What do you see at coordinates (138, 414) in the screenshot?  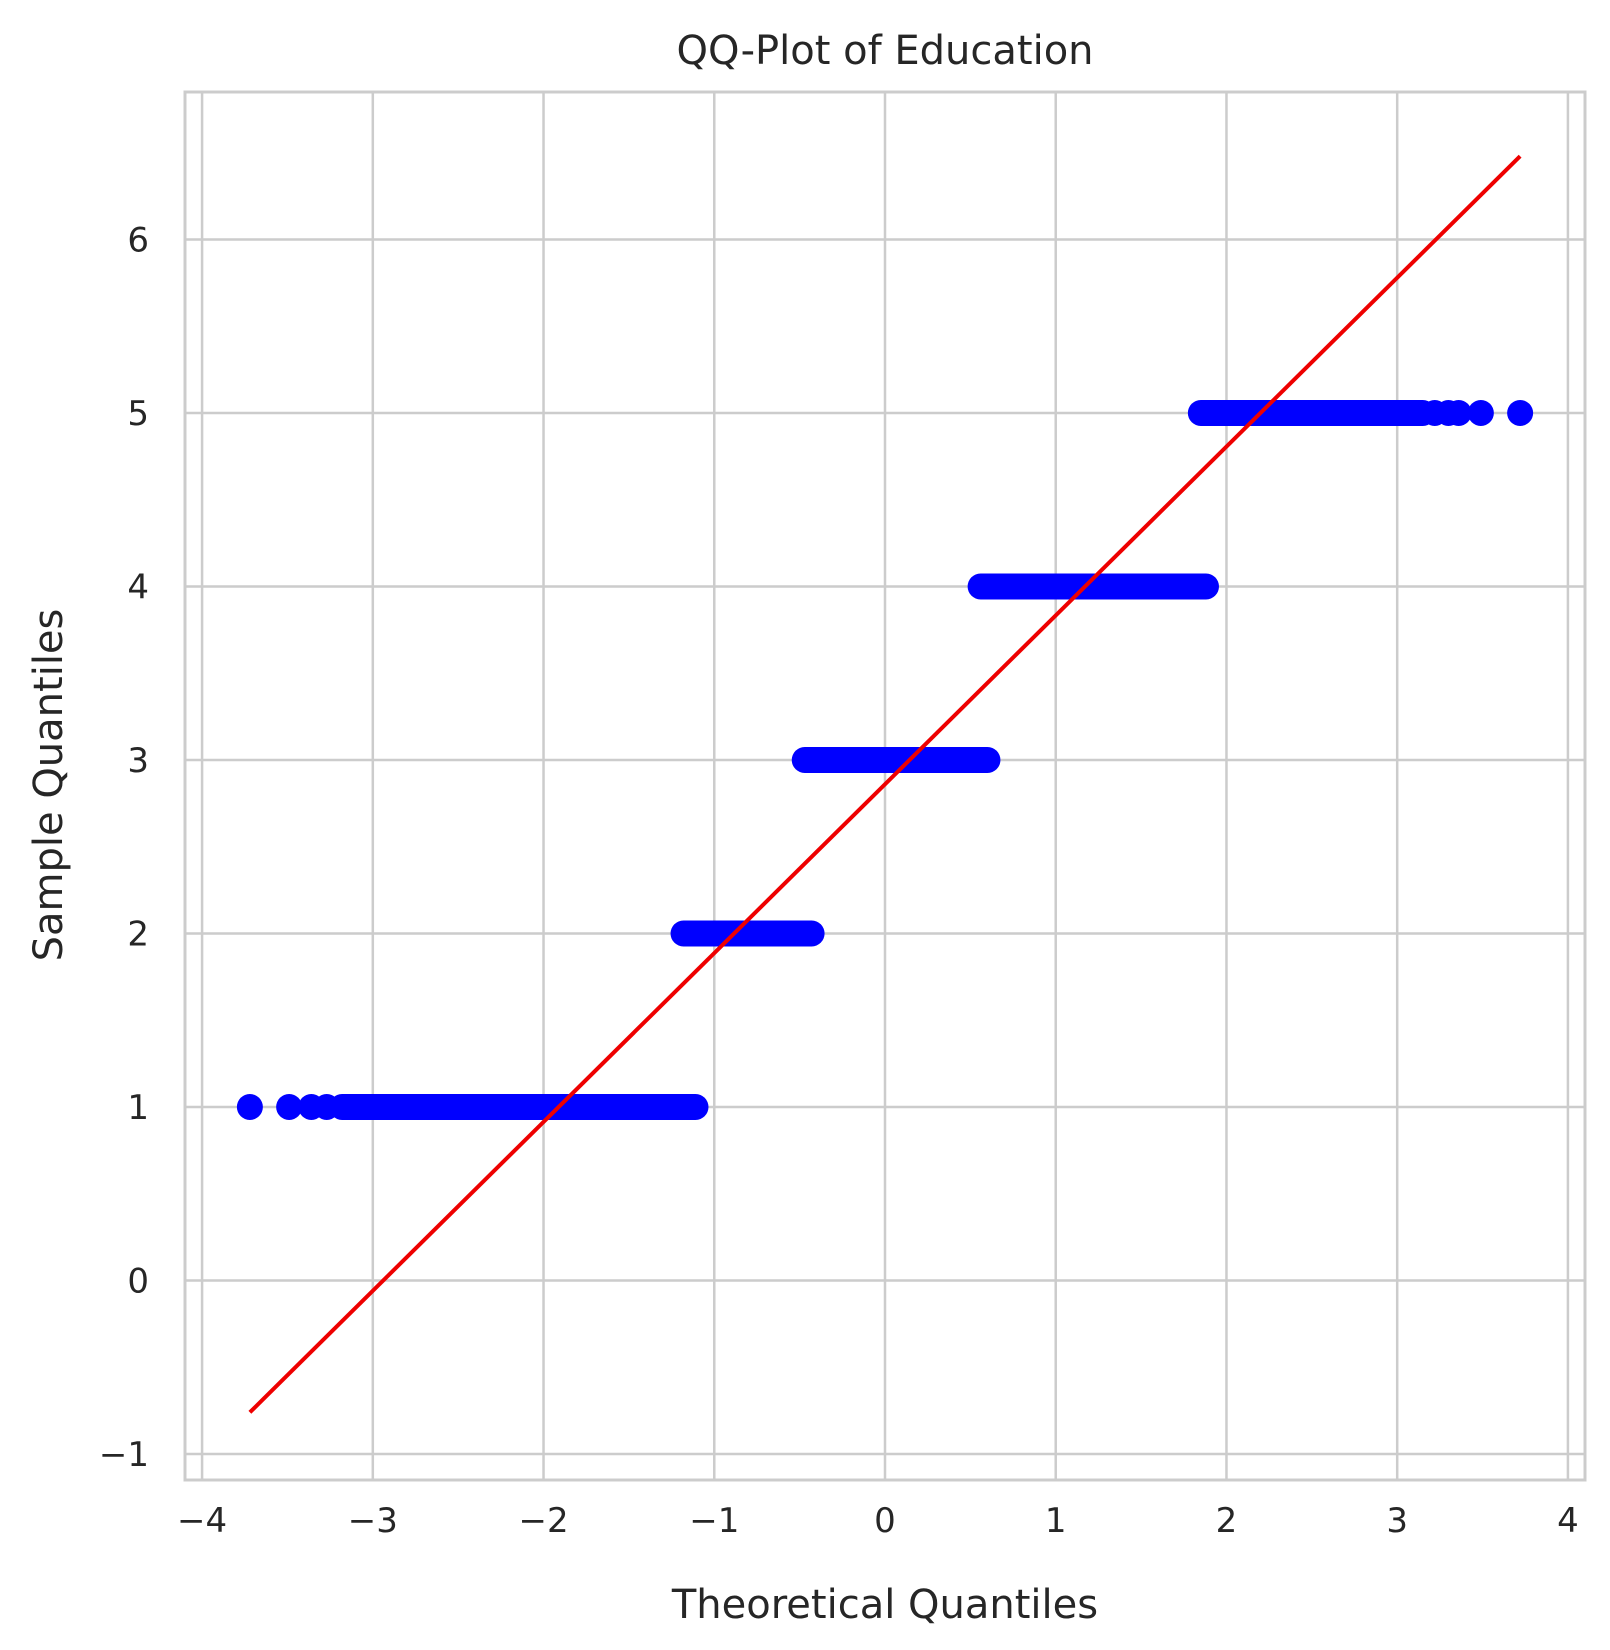 I see `y-tick-label: 5` at bounding box center [138, 414].